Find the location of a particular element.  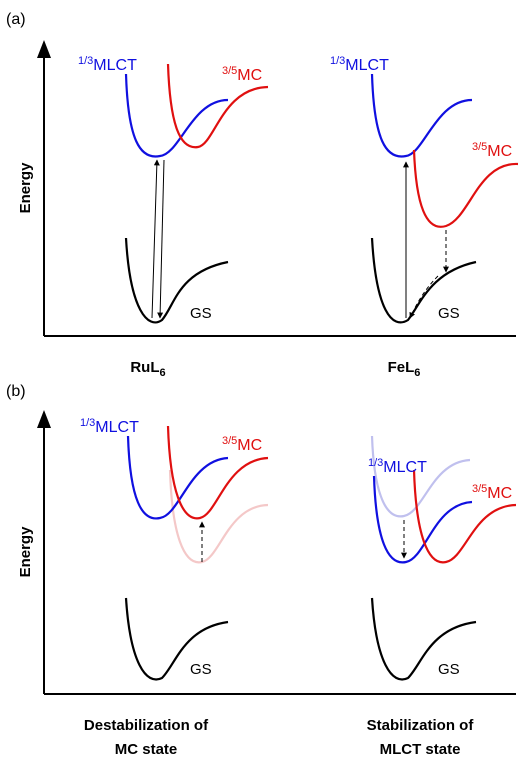

destab-gs-label: GS is located at coordinates (201, 669).